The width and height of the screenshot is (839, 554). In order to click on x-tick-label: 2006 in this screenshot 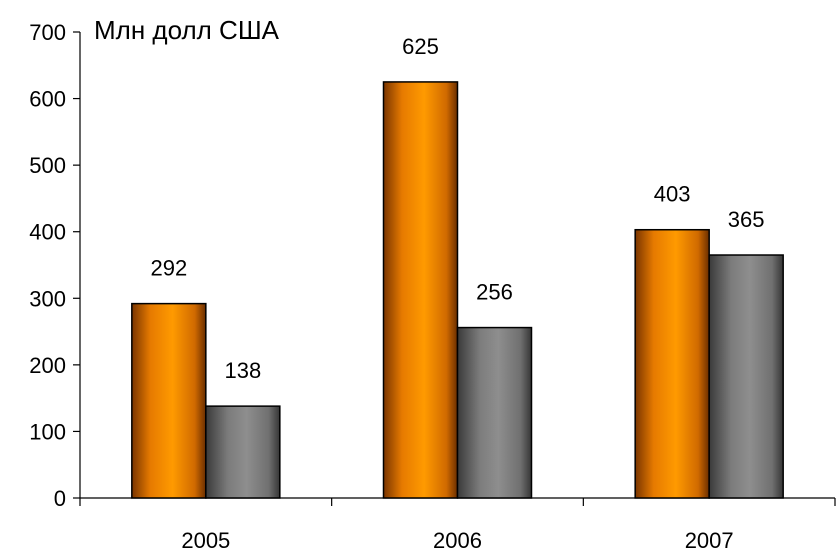, I will do `click(457, 540)`.